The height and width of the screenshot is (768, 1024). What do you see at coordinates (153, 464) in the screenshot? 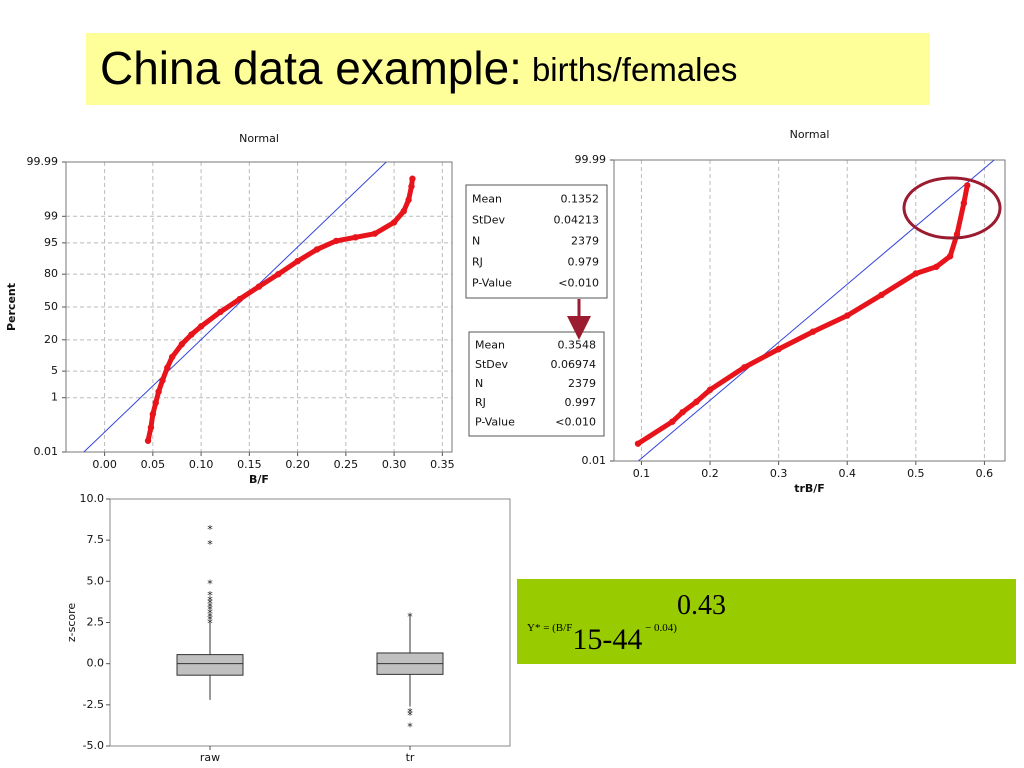
I see `x-tick-label: 0.05` at bounding box center [153, 464].